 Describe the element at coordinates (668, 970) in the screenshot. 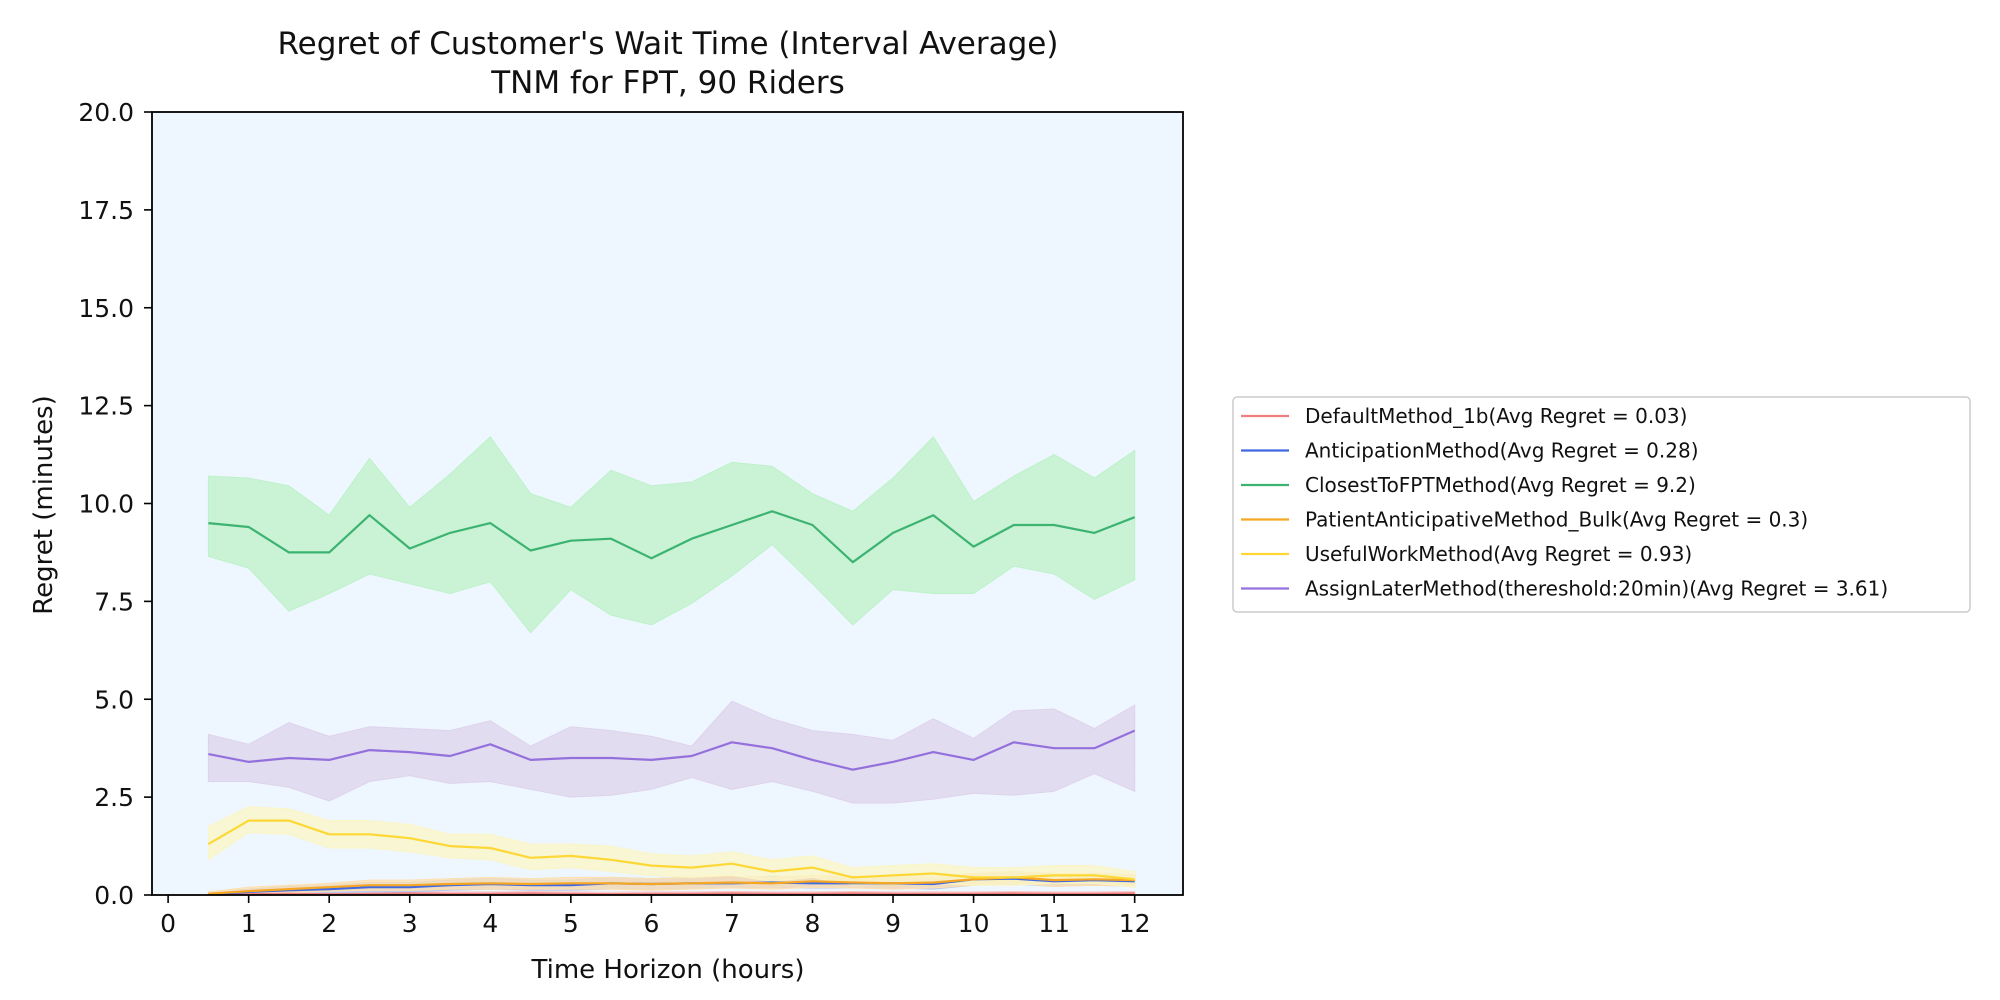

I see `x-axis-label: Time Horizon (hours)` at that location.